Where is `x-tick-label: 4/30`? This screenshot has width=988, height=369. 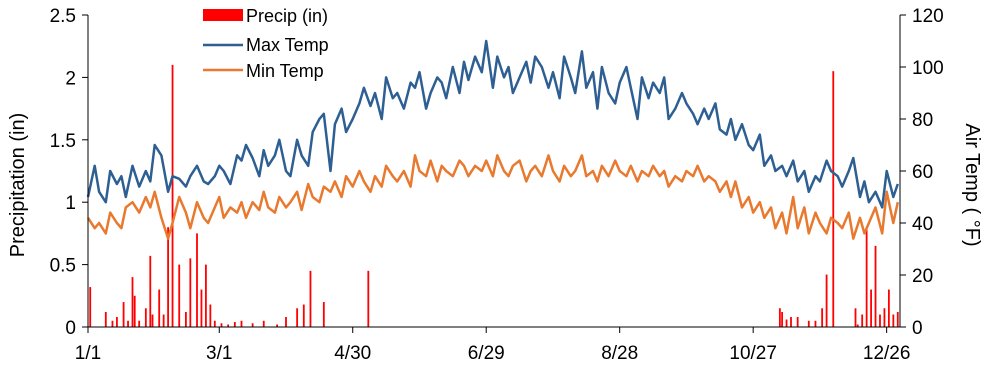
x-tick-label: 4/30 is located at coordinates (352, 353).